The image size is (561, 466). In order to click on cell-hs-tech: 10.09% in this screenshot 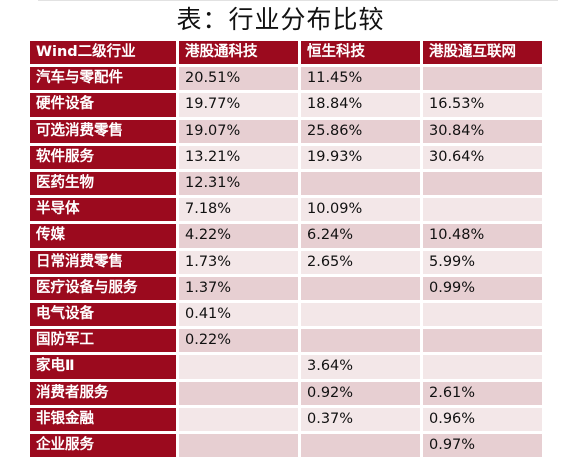, I will do `click(360, 210)`.